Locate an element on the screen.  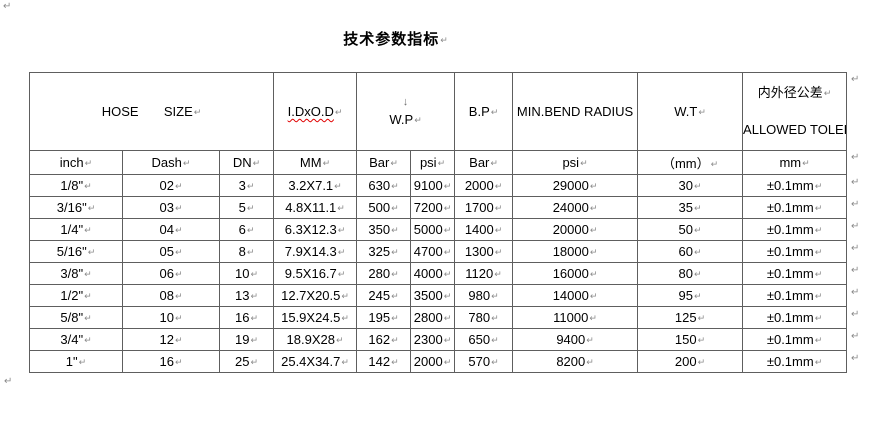
table-cell: 8200↵ is located at coordinates (575, 361).